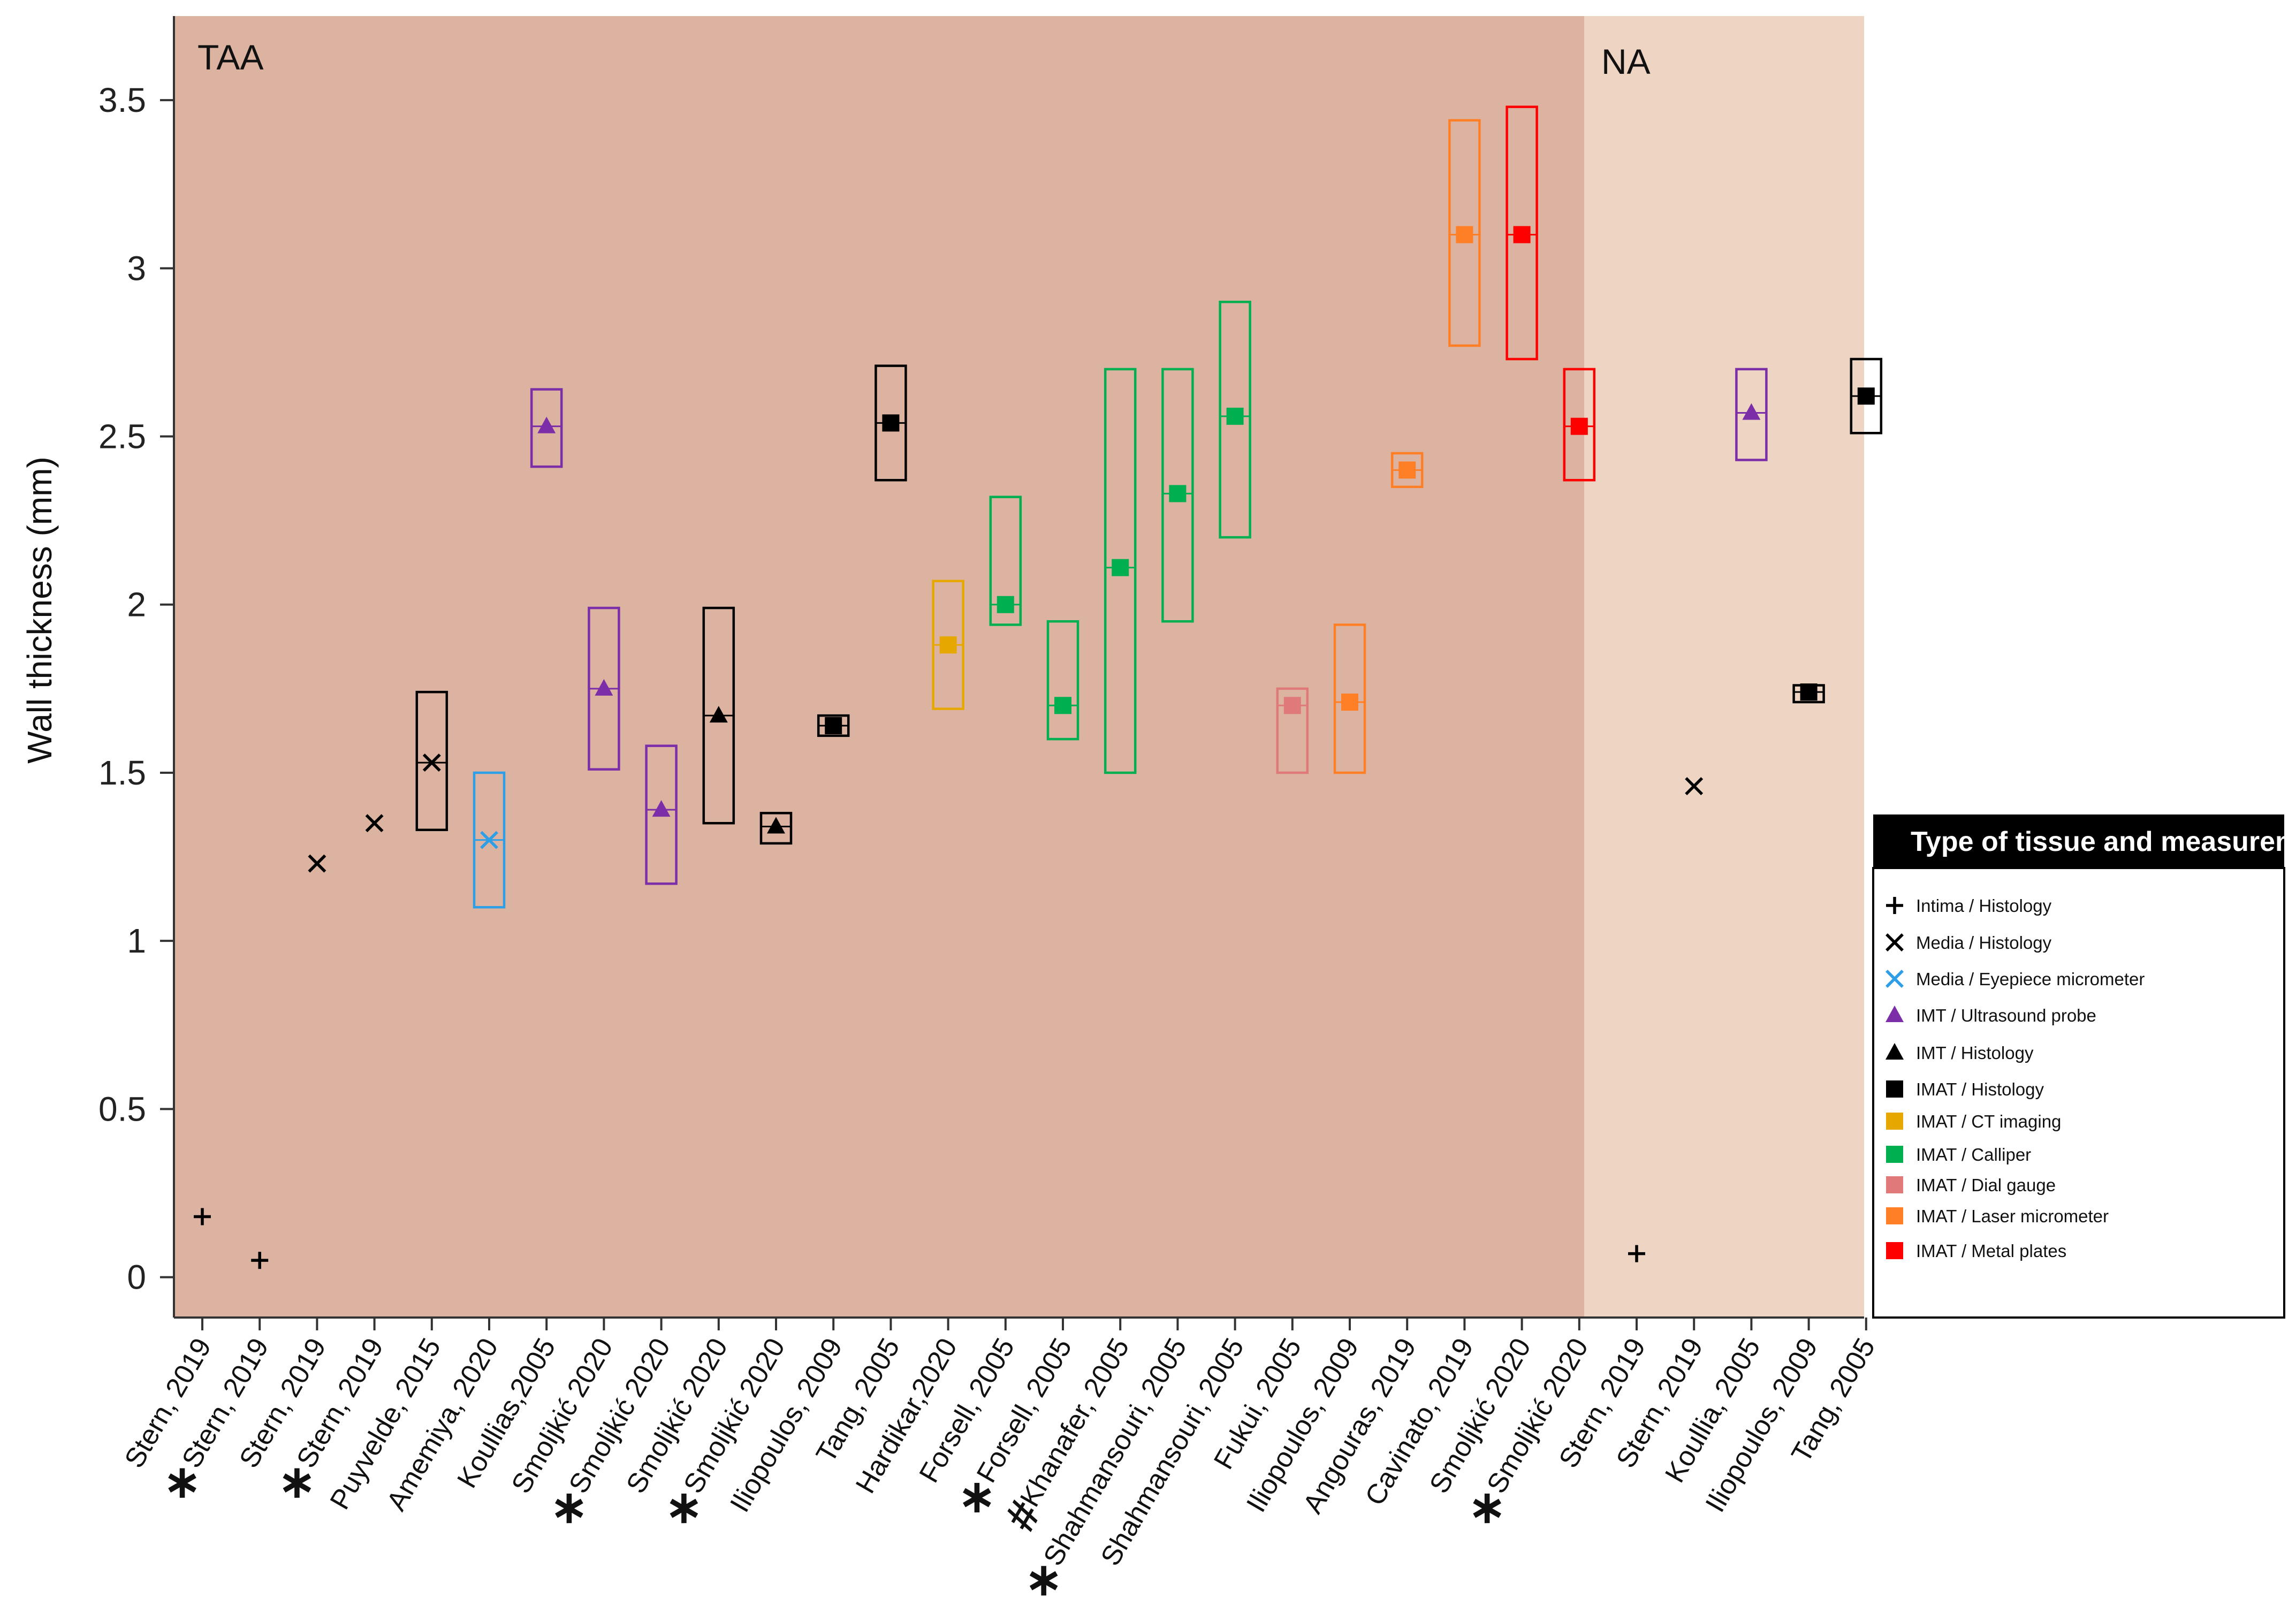 This screenshot has height=1614, width=2296. I want to click on y-tick-label: 0.5, so click(122, 1109).